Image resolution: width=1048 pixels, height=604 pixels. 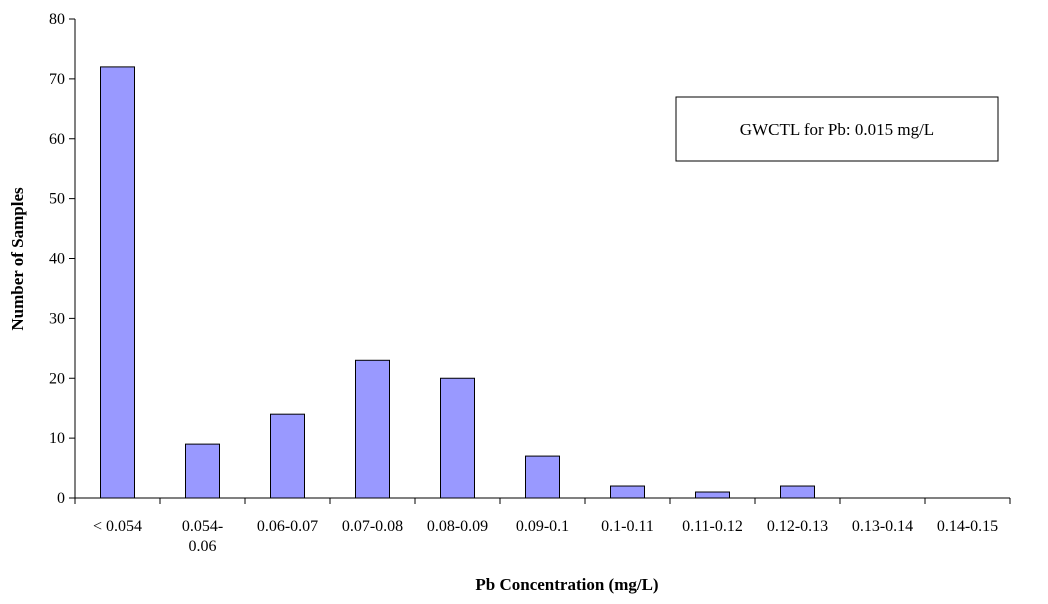 What do you see at coordinates (797, 526) in the screenshot?
I see `x-tick-label: 0.12-0.13` at bounding box center [797, 526].